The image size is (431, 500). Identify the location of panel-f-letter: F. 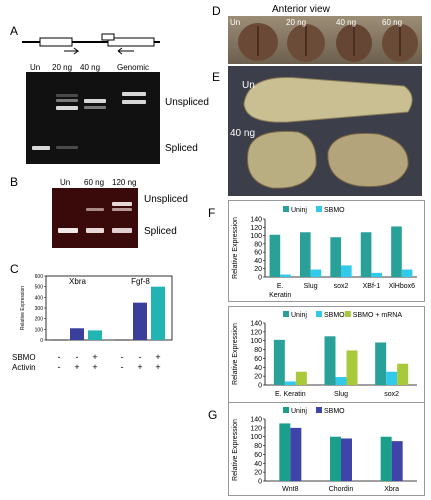
(212, 213).